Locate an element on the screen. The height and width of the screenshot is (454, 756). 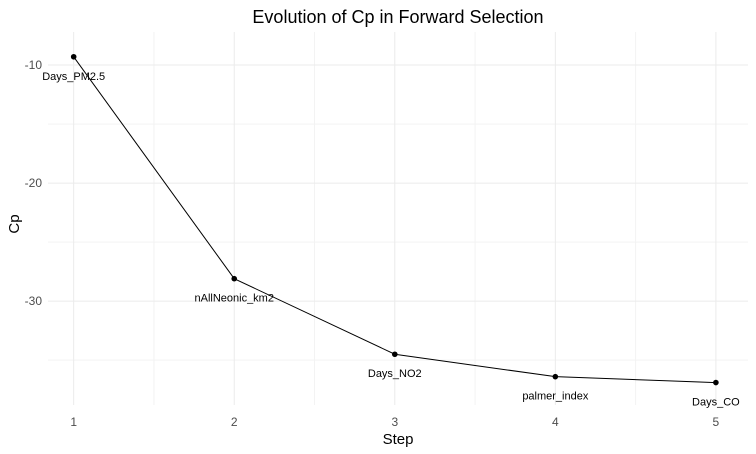
chart-title: Evolution of Cp in Forward Selection is located at coordinates (397, 17).